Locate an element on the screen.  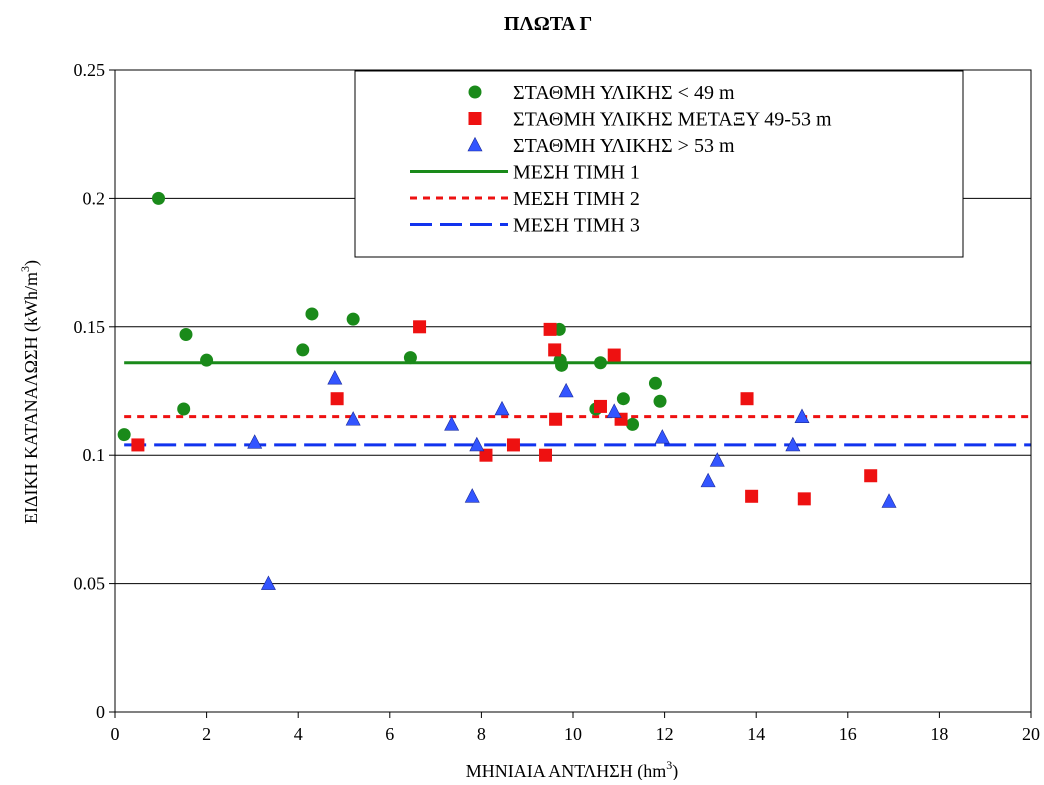
y-tick-label: 0 is located at coordinates (100, 712).